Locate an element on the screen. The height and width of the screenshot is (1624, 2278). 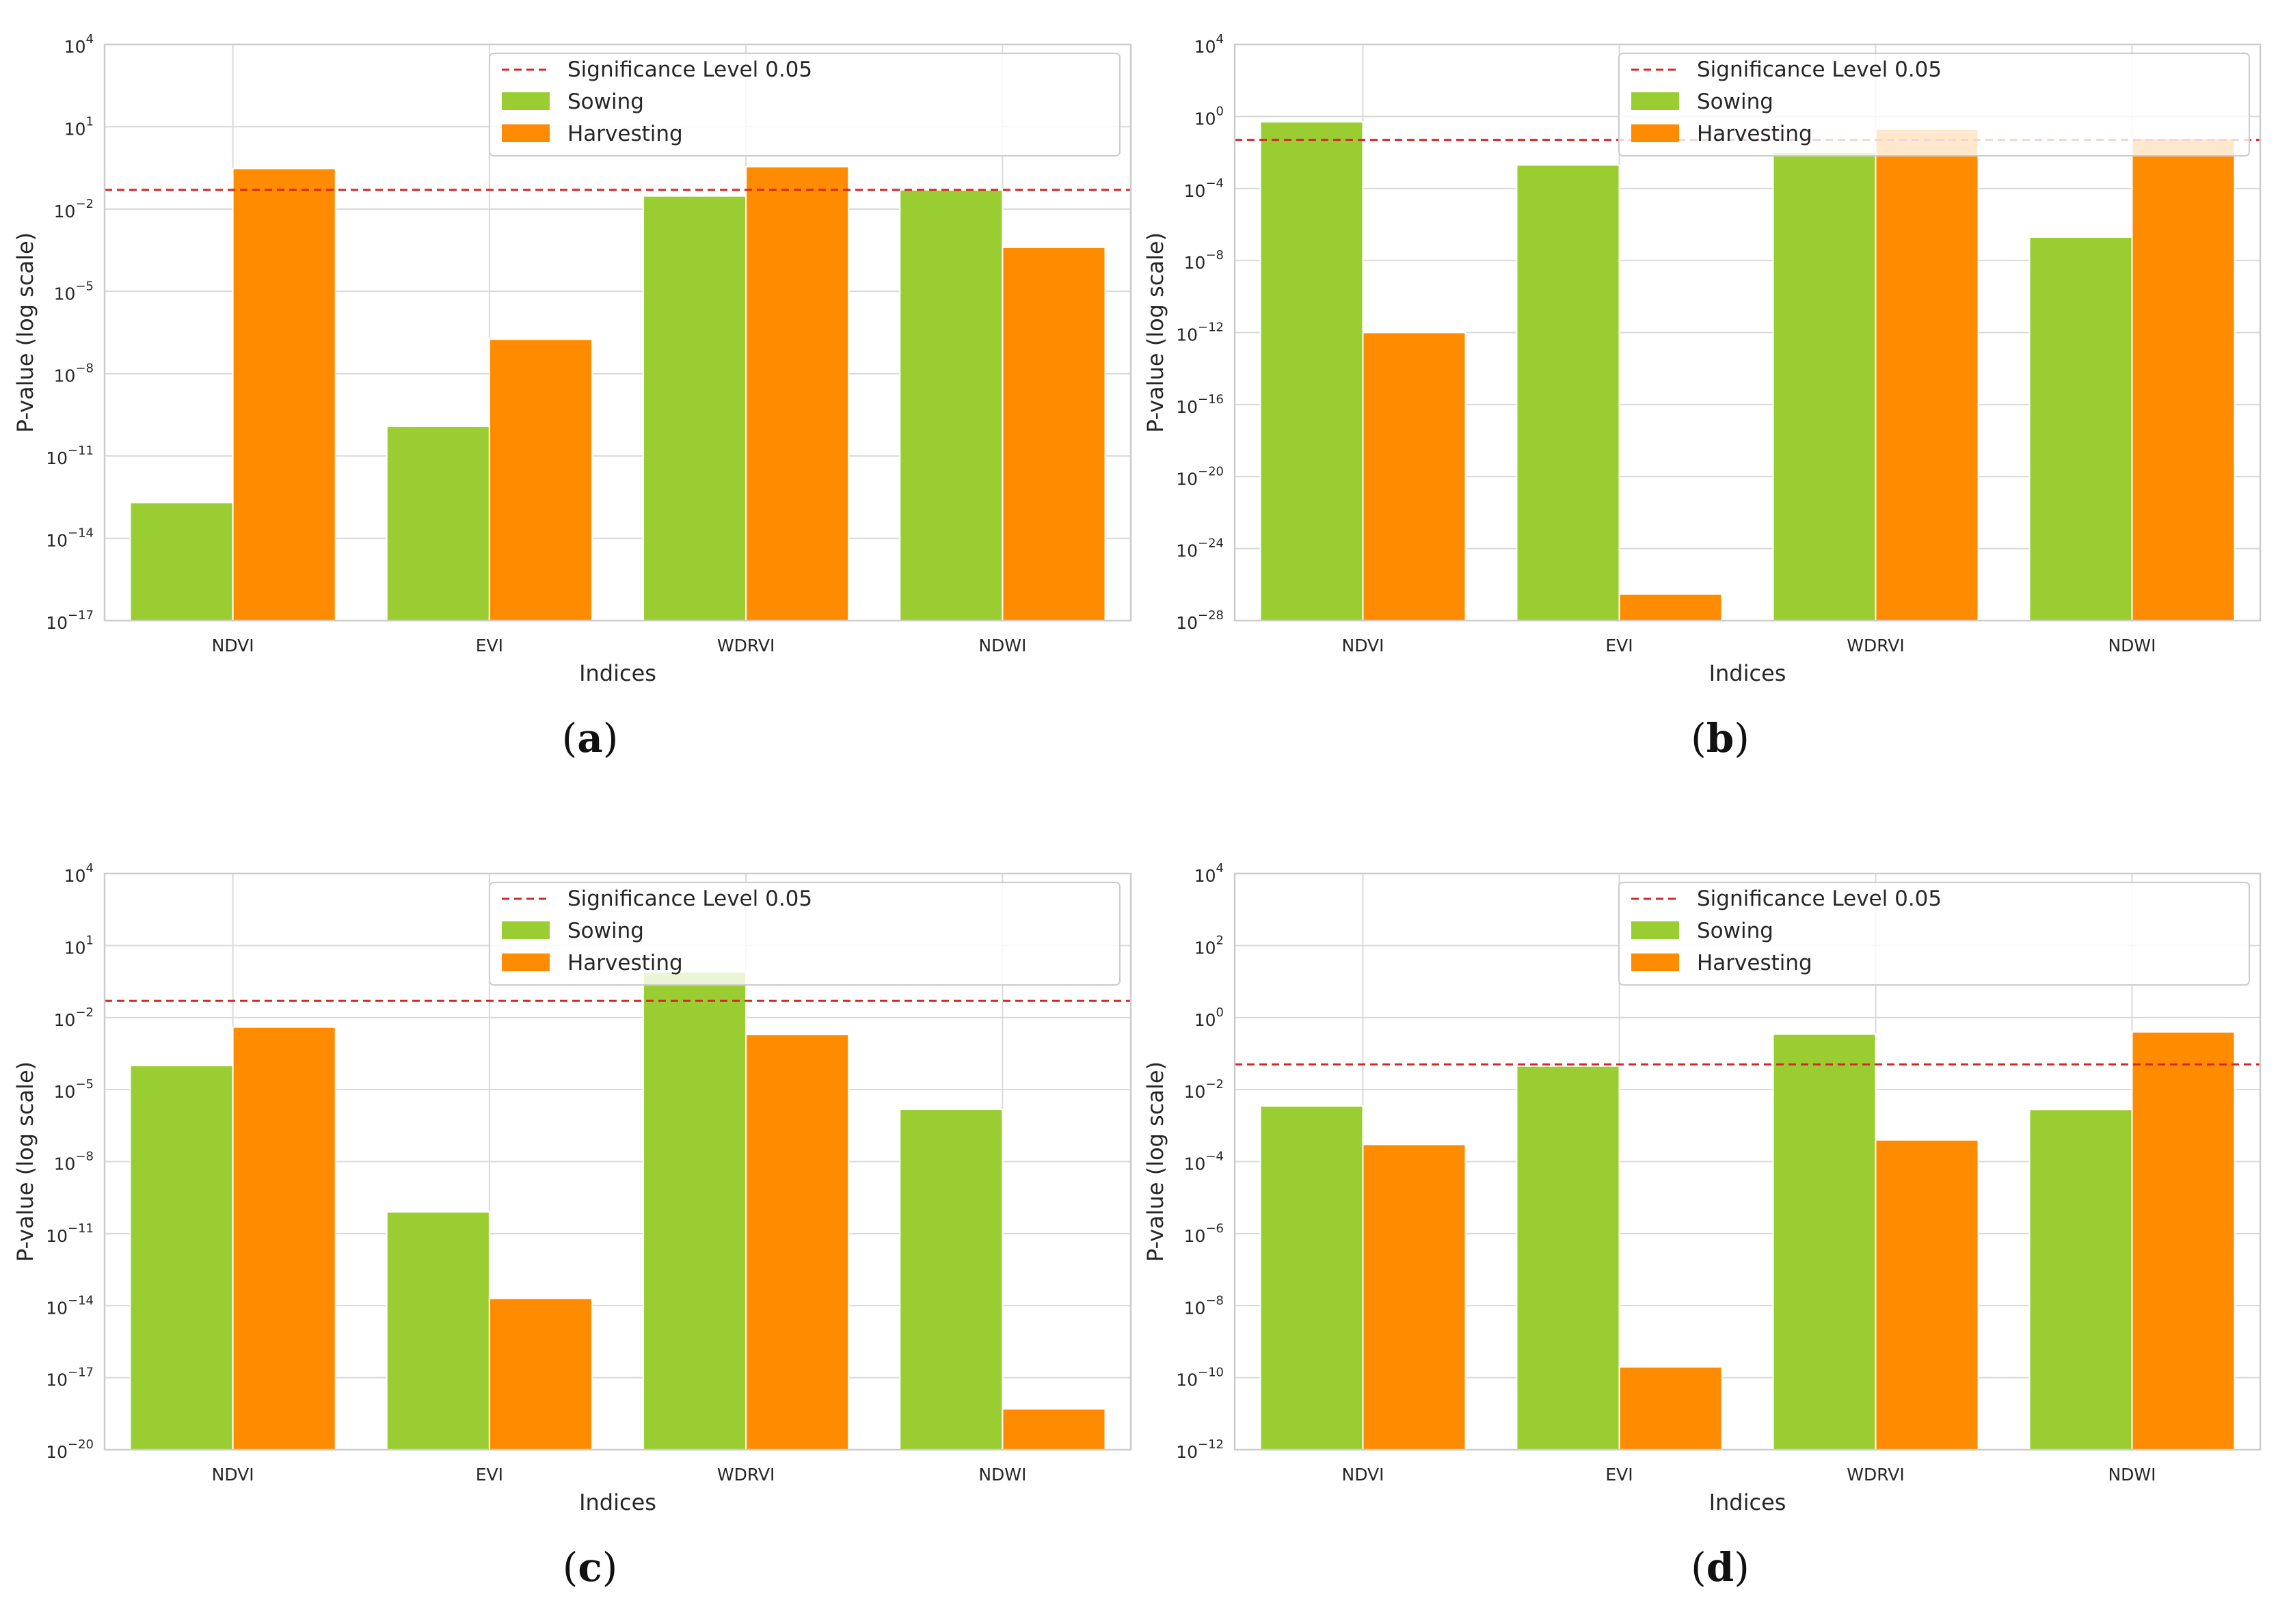
y-tick-label: 10⁻⁵ is located at coordinates (74, 1089).